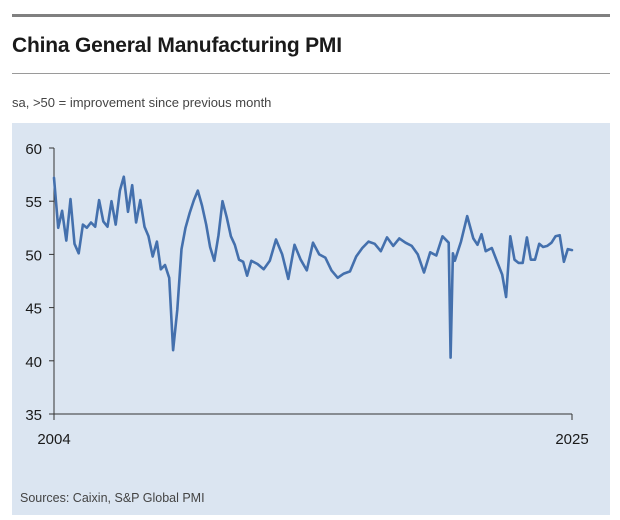 Image resolution: width=620 pixels, height=520 pixels. What do you see at coordinates (33, 149) in the screenshot?
I see `y-tick-label-60: 60` at bounding box center [33, 149].